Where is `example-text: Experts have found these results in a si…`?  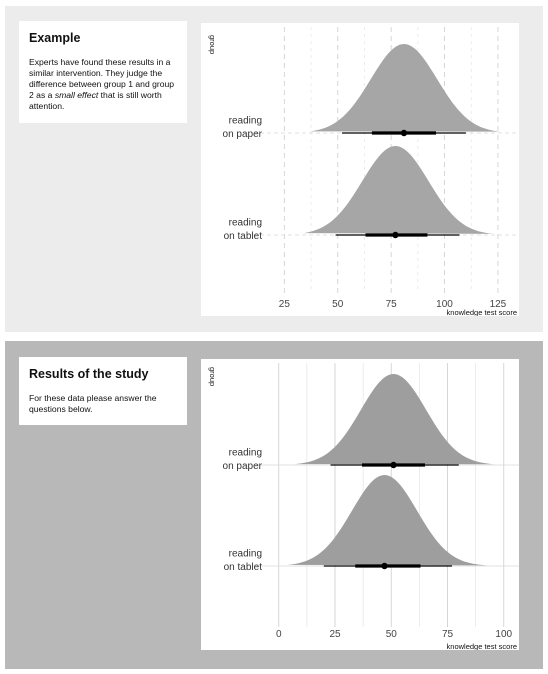 example-text: Experts have found these results in a si… is located at coordinates (102, 84).